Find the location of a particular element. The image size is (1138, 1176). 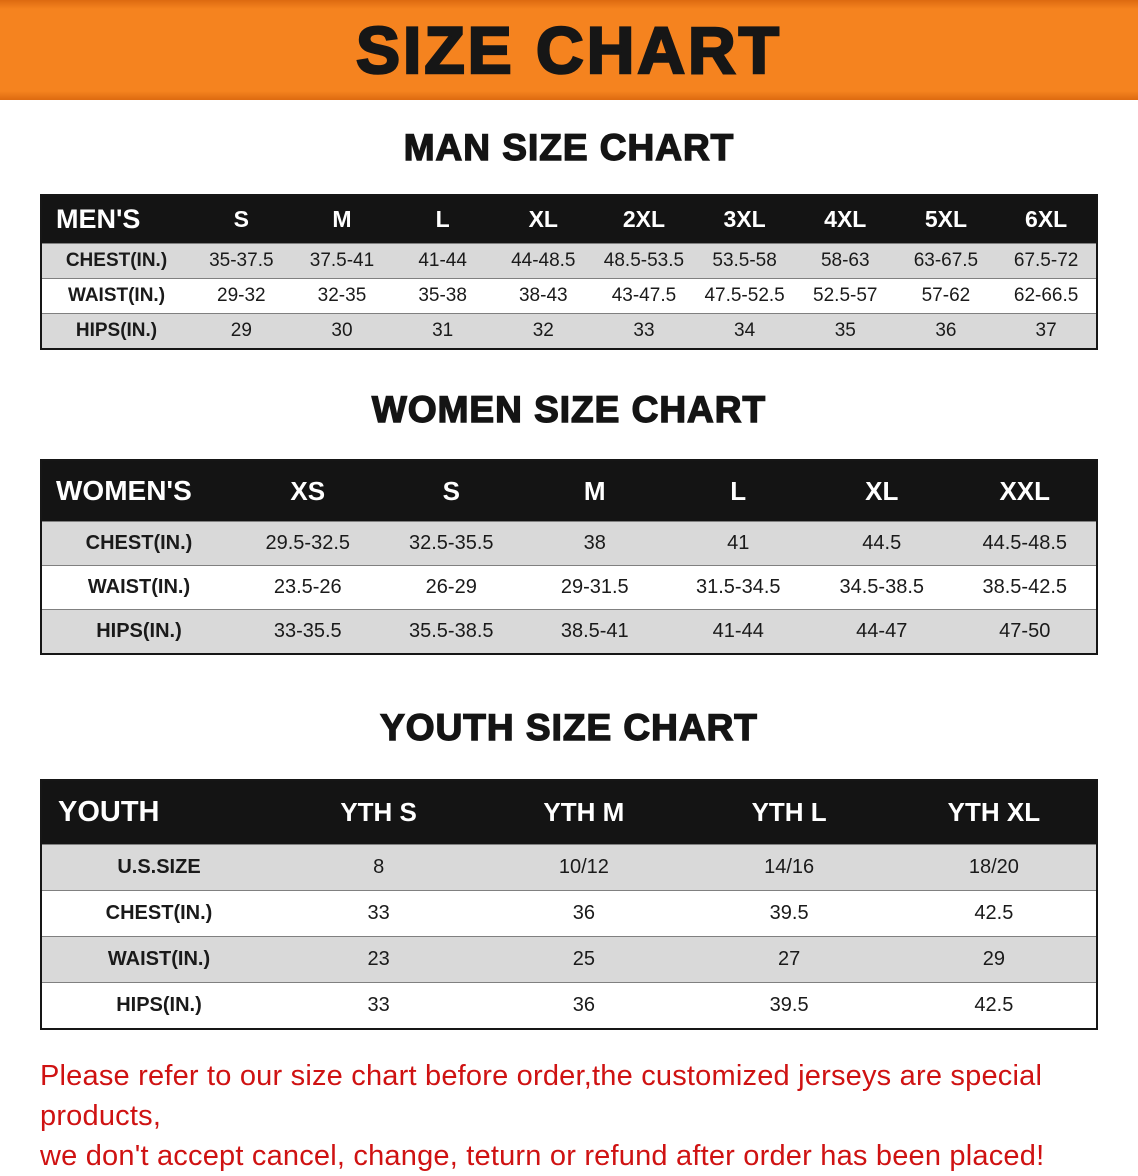

measurement-row: U.S.SIZE 8 10/12 14/16 18/20 is located at coordinates (569, 867).